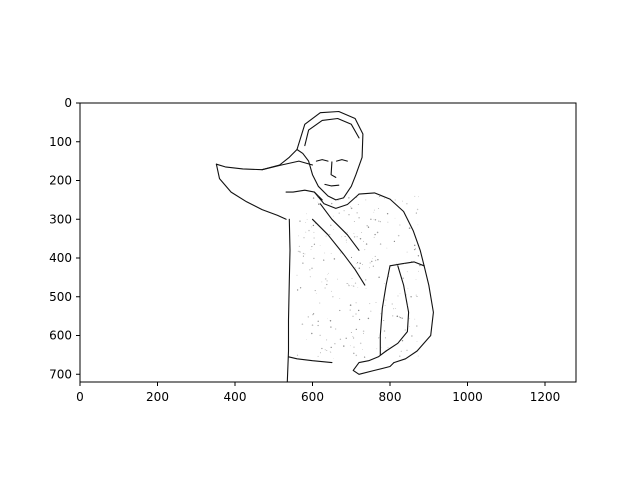 The height and width of the screenshot is (480, 640). Describe the element at coordinates (391, 229) in the screenshot. I see `right-shoulder-stroke` at that location.